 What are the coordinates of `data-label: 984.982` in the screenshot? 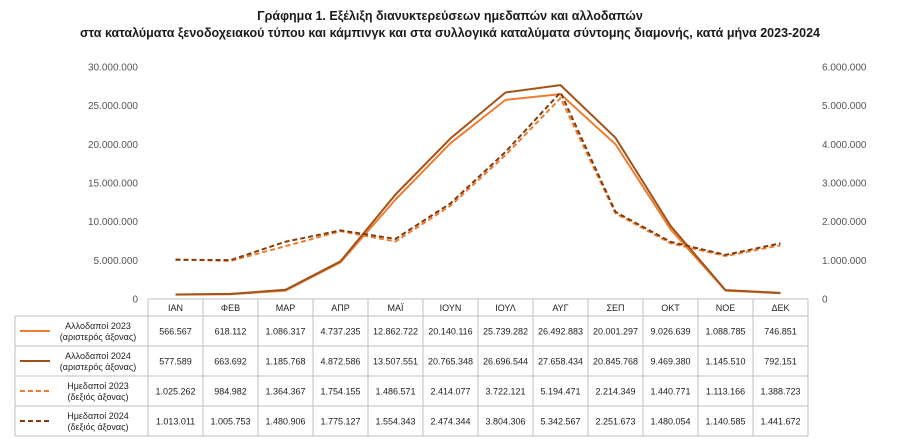 It's located at (230, 392).